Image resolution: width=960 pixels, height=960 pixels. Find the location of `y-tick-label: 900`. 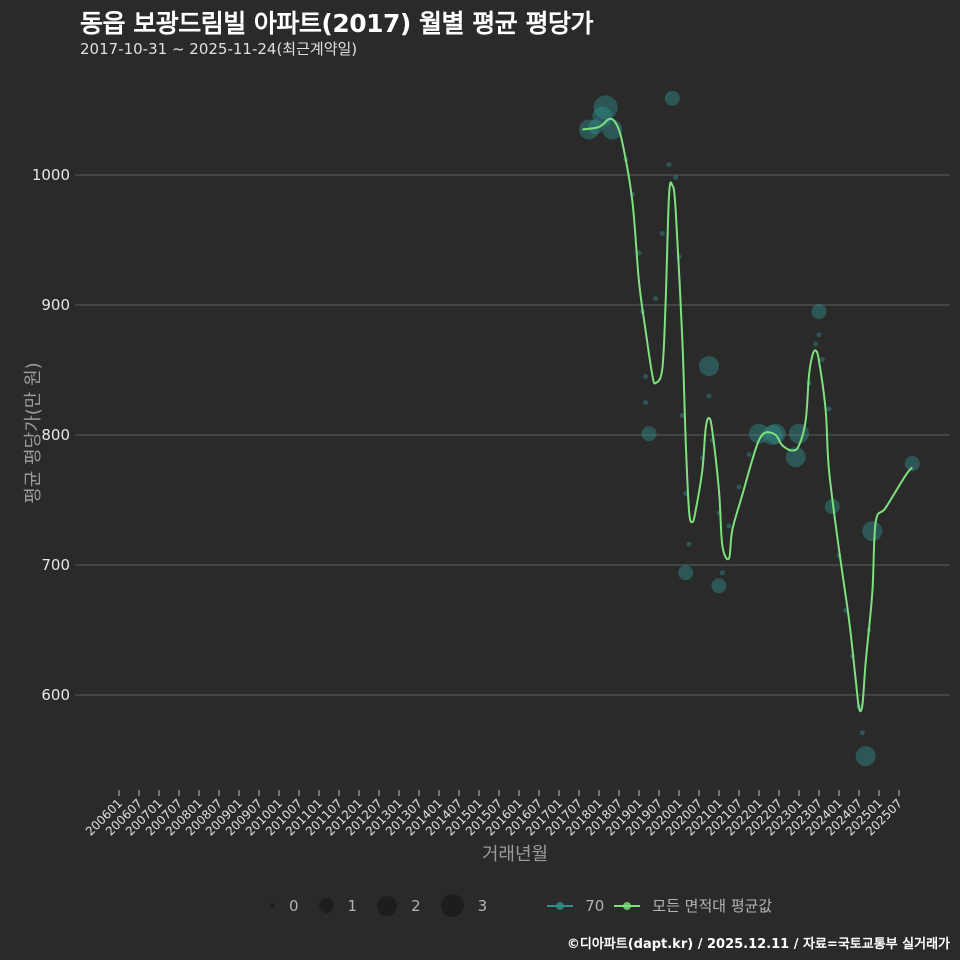

y-tick-label: 900 is located at coordinates (55, 305).